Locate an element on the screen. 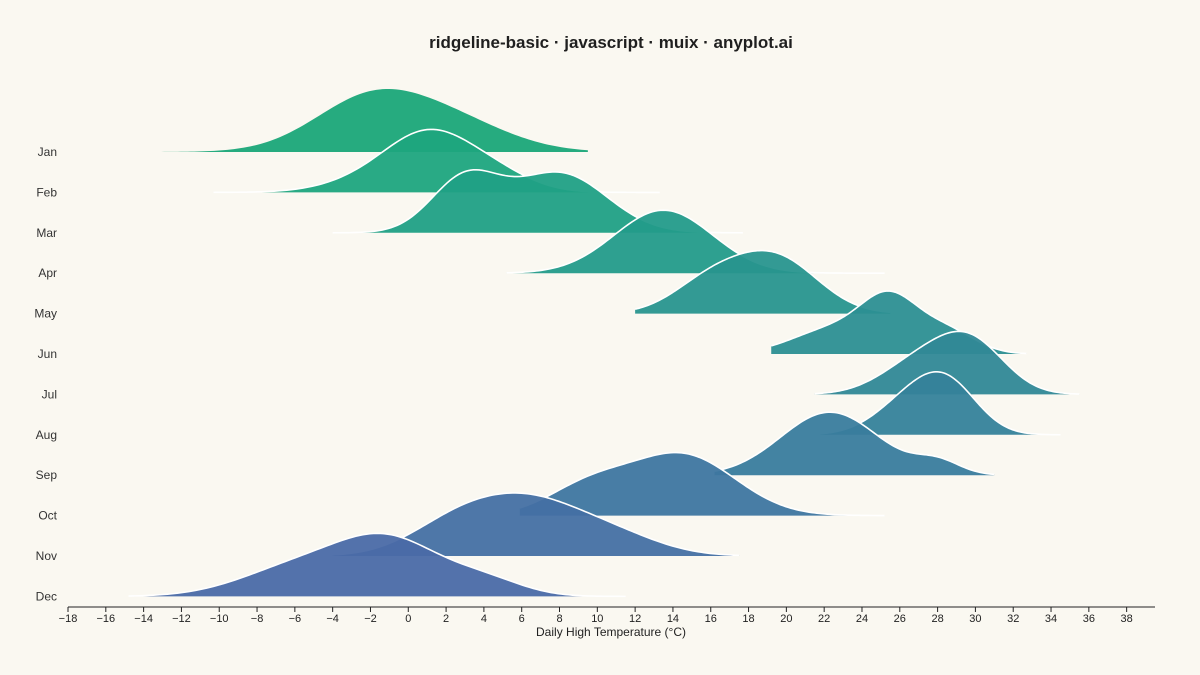  ridge-outline-apr is located at coordinates (695, 241).